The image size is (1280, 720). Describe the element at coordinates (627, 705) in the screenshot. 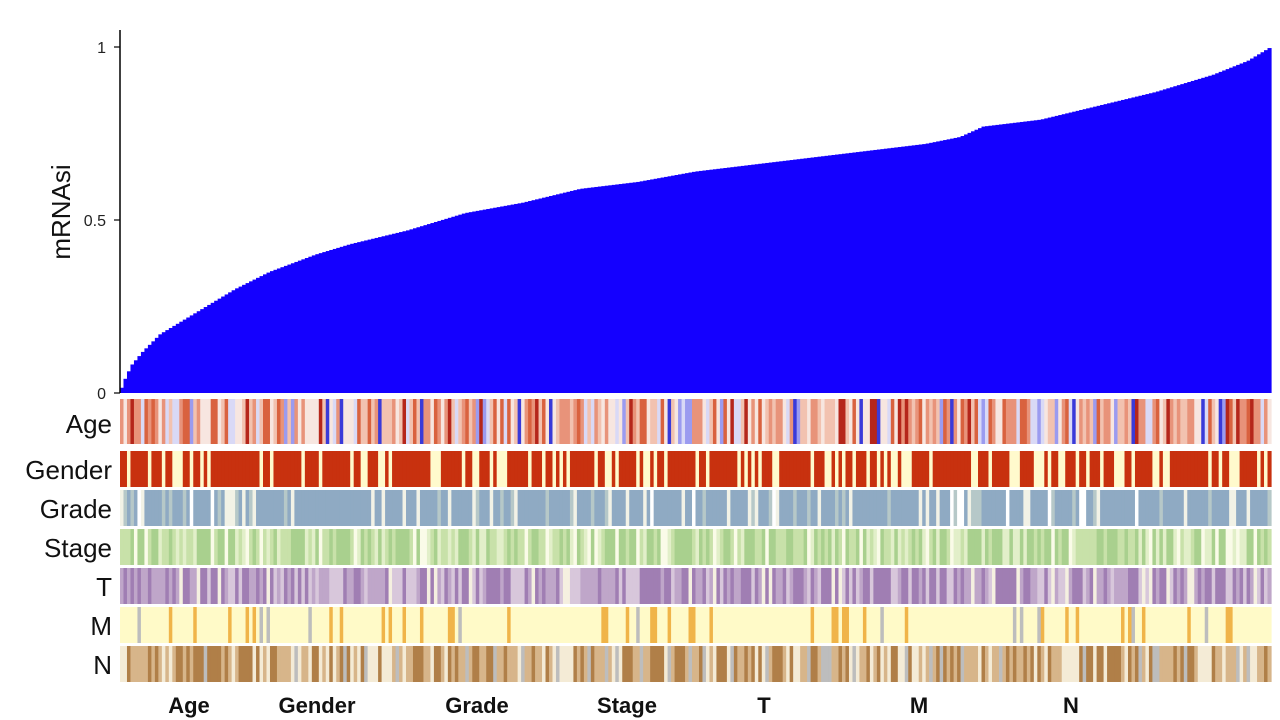

I see `legend-title: Stage` at that location.